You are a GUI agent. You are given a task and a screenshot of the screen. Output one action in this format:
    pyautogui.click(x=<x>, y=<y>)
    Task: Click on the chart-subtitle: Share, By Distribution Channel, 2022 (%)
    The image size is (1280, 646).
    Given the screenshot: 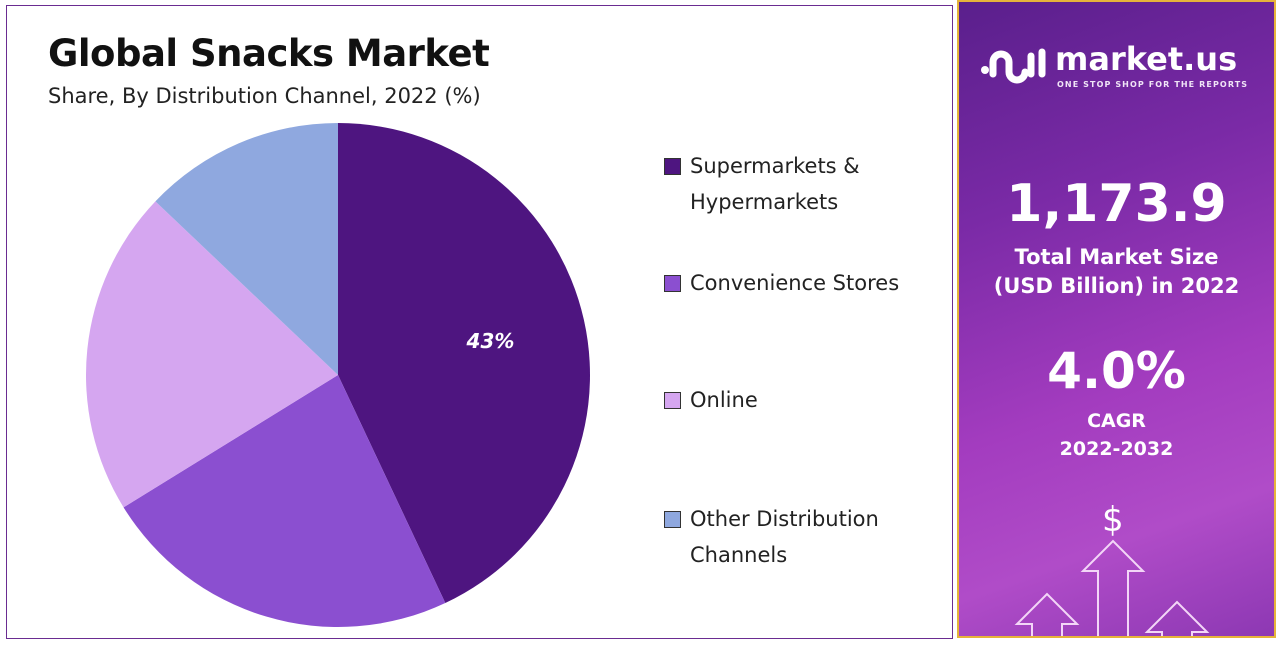 What is the action you would take?
    pyautogui.click(x=264, y=96)
    